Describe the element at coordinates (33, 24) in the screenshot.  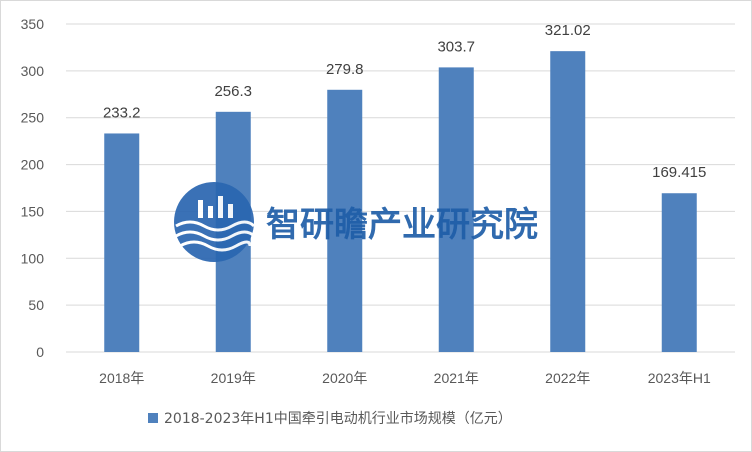
I see `y-tick-label: 350` at that location.